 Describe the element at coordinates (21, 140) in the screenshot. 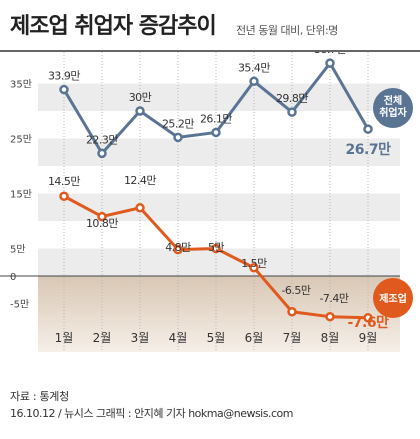

I see `y-tick-label: 25만` at that location.